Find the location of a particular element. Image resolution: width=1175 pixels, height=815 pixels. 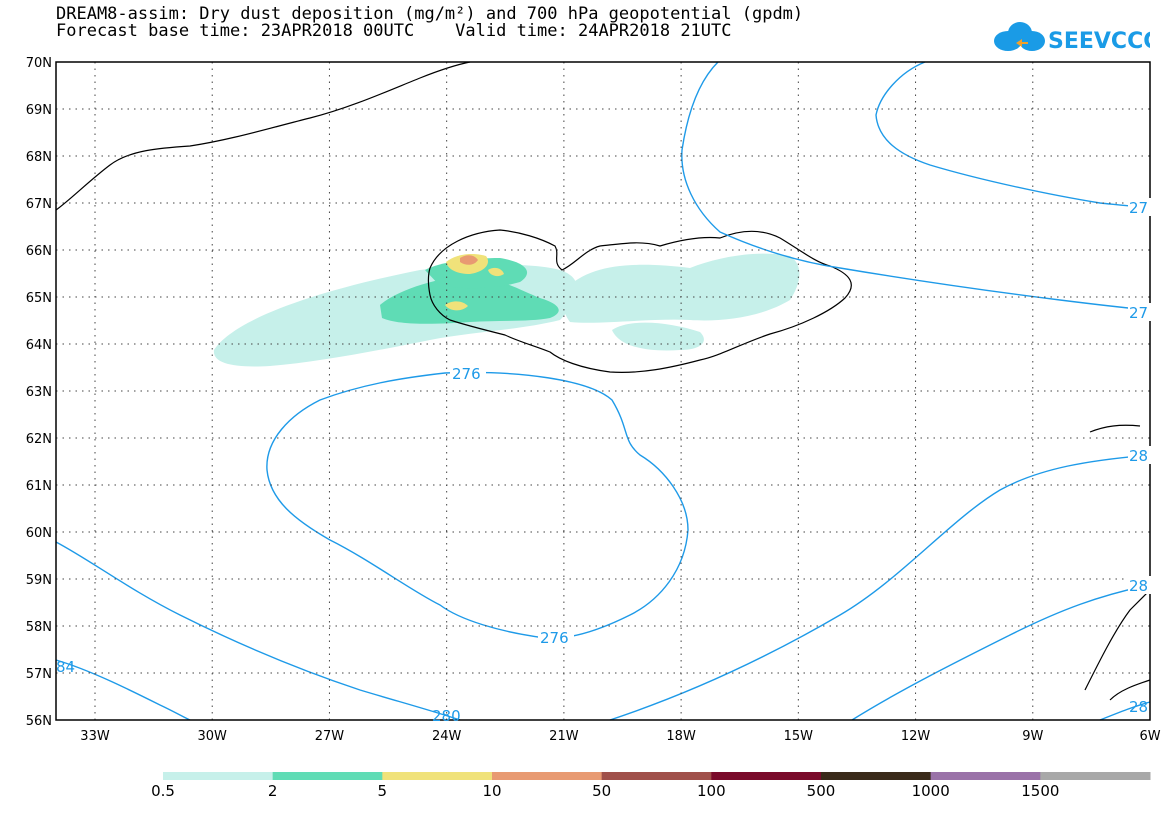

dust-shading is located at coordinates (506, 310).